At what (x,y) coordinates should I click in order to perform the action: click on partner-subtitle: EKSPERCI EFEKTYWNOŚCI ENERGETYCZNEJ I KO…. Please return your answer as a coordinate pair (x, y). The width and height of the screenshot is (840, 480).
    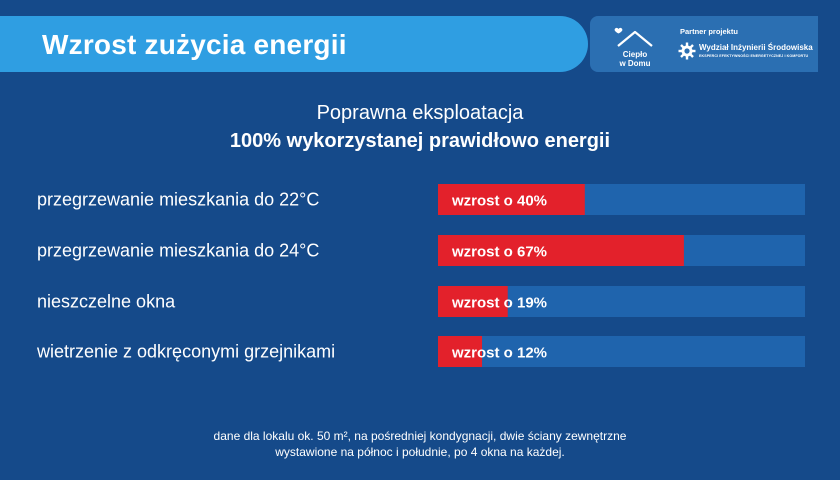
    Looking at the image, I should click on (754, 56).